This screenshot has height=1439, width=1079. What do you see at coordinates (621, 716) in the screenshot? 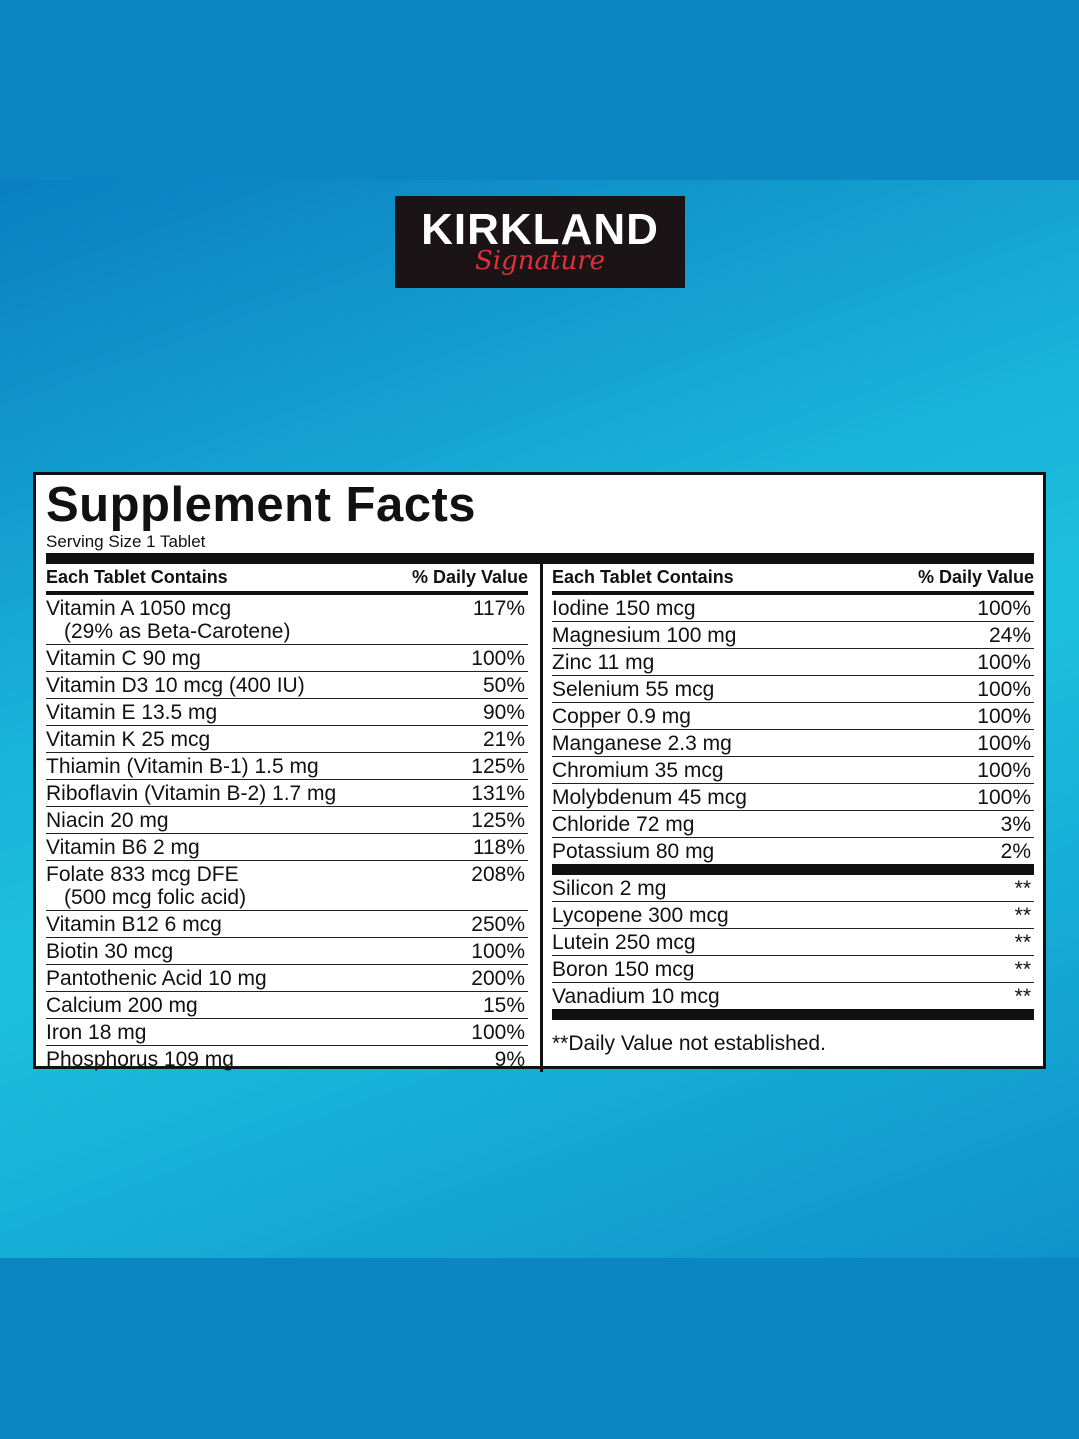
I see `nutrient: Copper 0.9 mg` at bounding box center [621, 716].